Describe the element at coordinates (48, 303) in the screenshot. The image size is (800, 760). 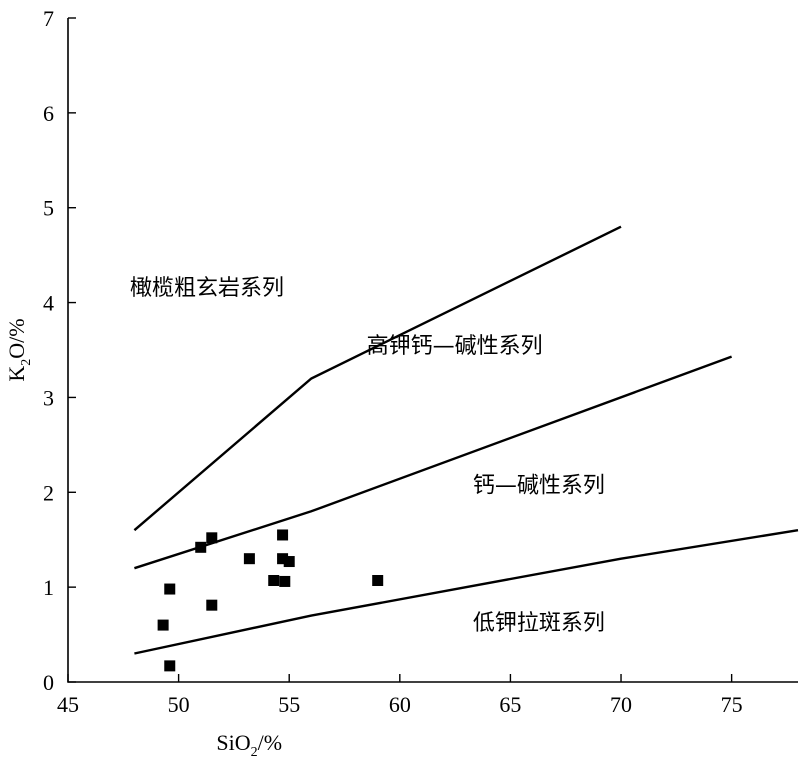
I see `y-tick-label: 4` at that location.